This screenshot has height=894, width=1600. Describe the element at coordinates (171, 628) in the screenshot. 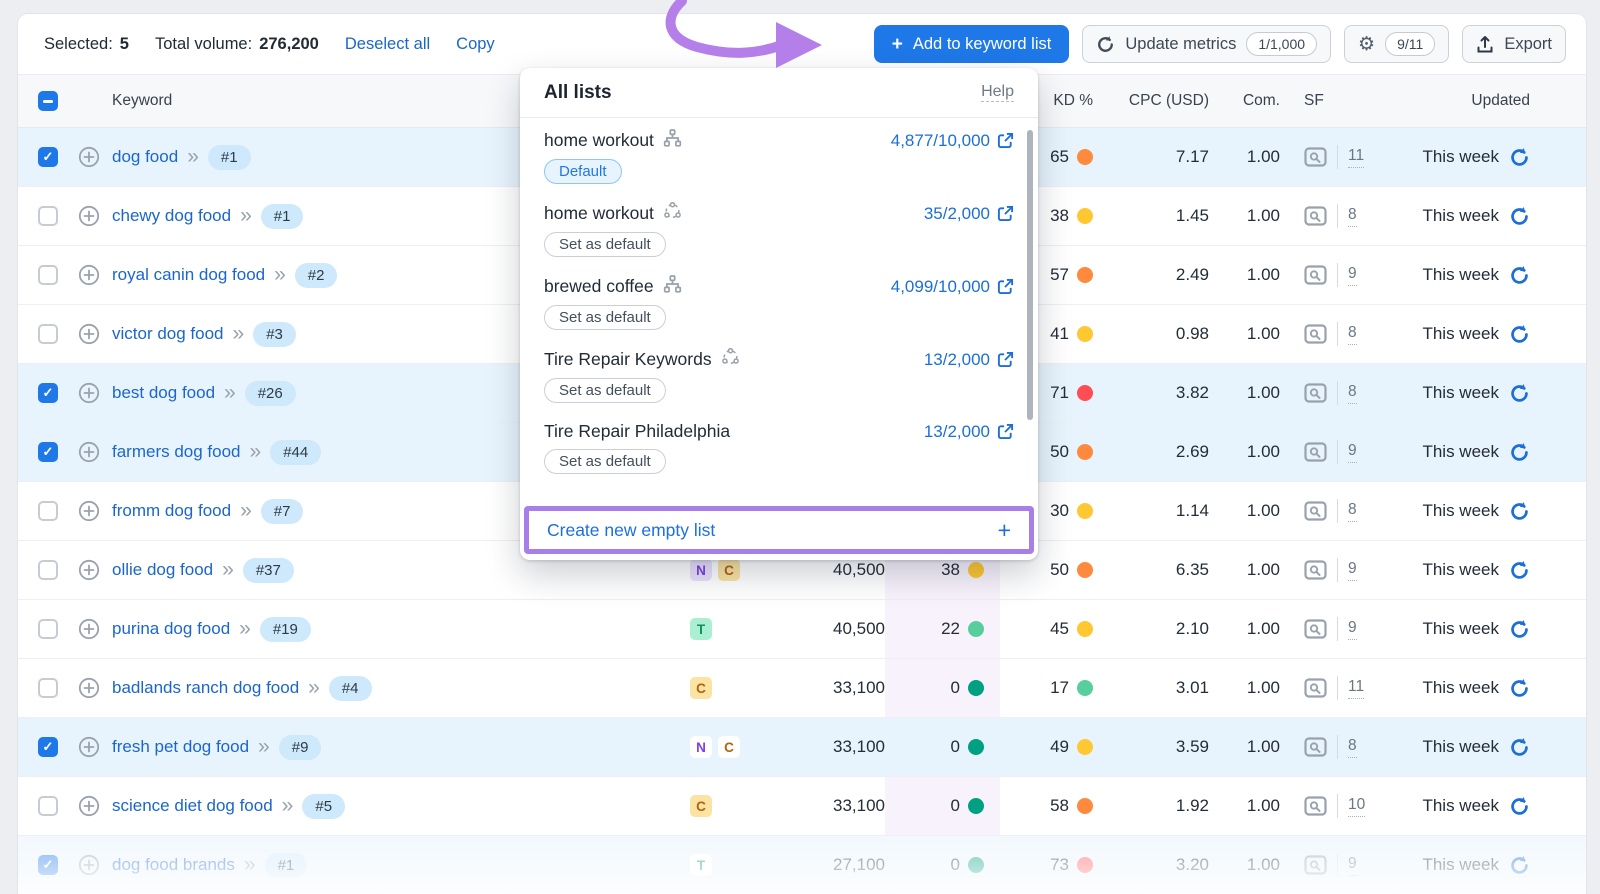

I see `keyword-link: purina dog food` at that location.